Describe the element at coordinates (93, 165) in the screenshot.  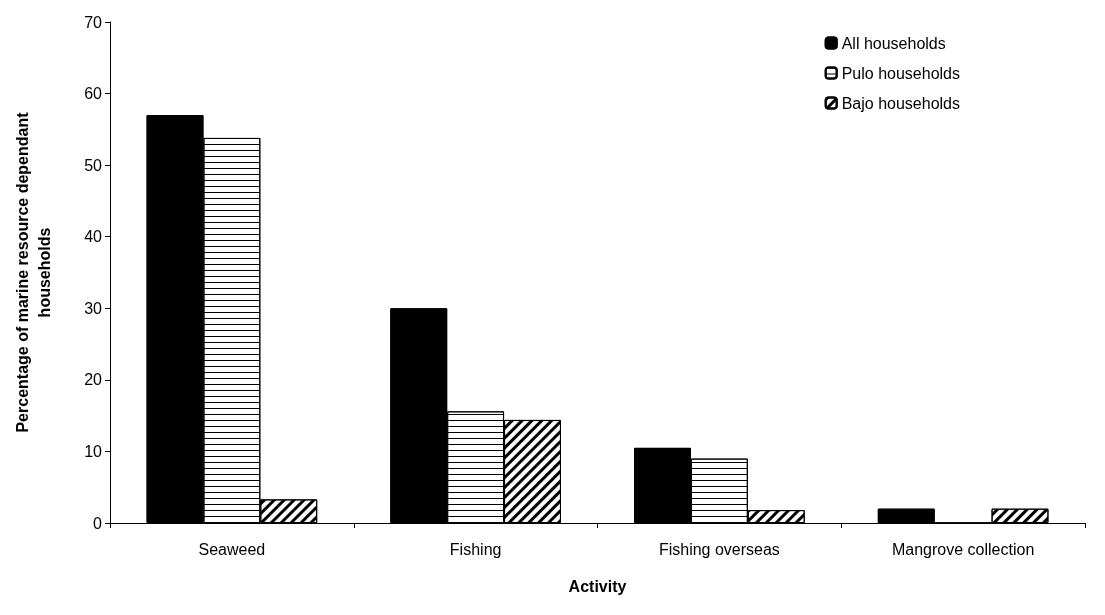
I see `y-tick-label: 50` at that location.